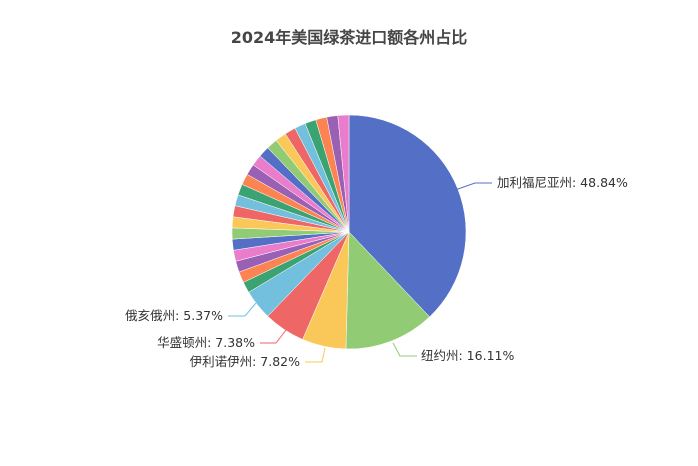 The image size is (698, 466). What do you see at coordinates (174, 315) in the screenshot?
I see `slice-label-4: 俄亥俄州: 5.37%` at bounding box center [174, 315].